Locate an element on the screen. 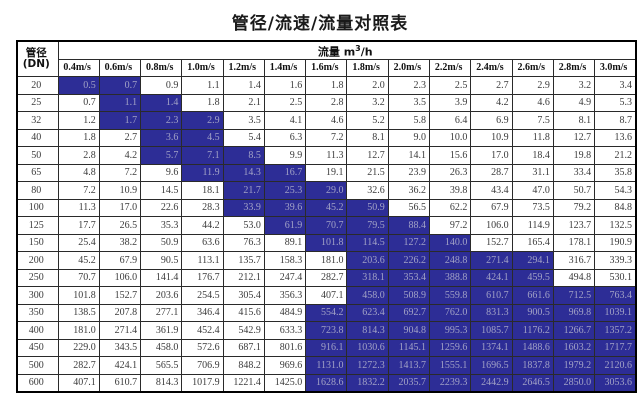  flow-value-cell: 90.5 is located at coordinates (161, 260).